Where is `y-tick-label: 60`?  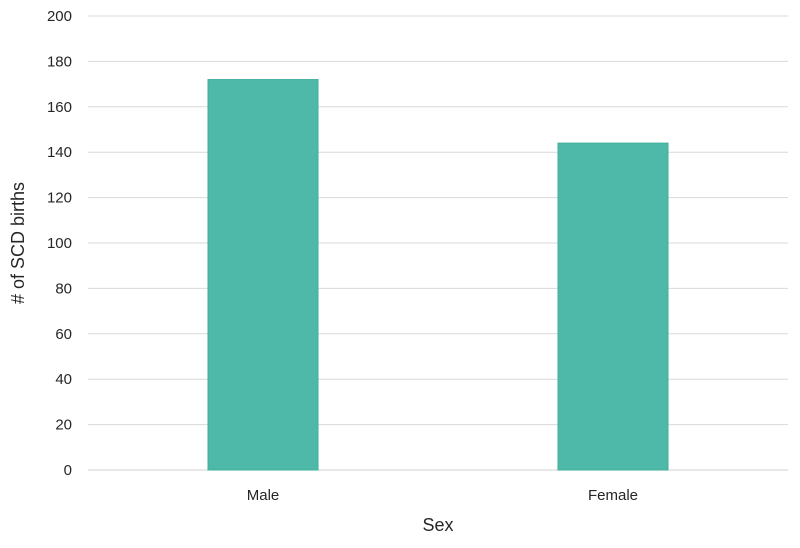 y-tick-label: 60 is located at coordinates (63, 334).